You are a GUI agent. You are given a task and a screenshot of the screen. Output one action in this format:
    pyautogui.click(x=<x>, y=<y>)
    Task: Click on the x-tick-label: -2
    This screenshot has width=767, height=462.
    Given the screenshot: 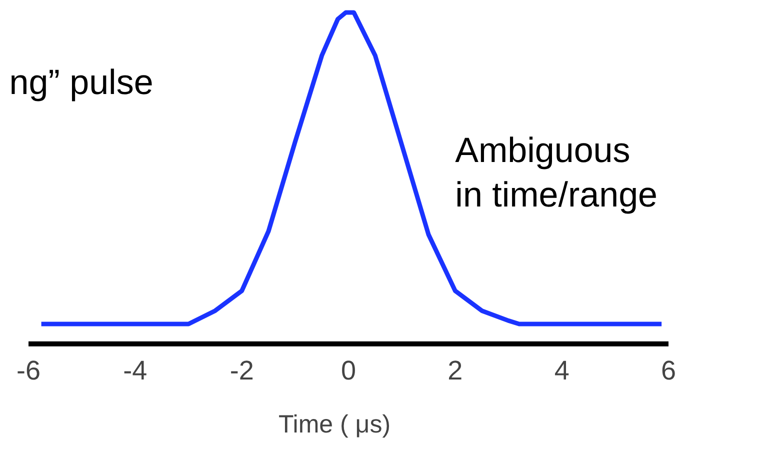 What is the action you would take?
    pyautogui.click(x=242, y=371)
    